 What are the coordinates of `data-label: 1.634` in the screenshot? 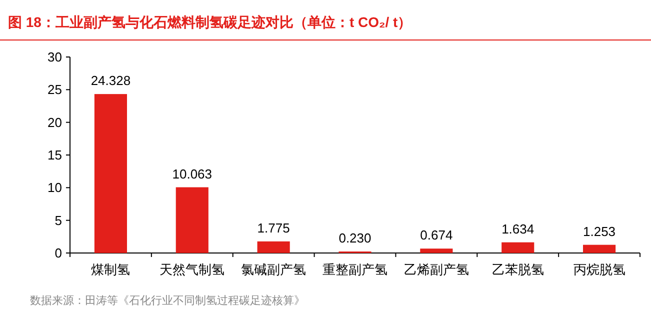 It's located at (518, 228).